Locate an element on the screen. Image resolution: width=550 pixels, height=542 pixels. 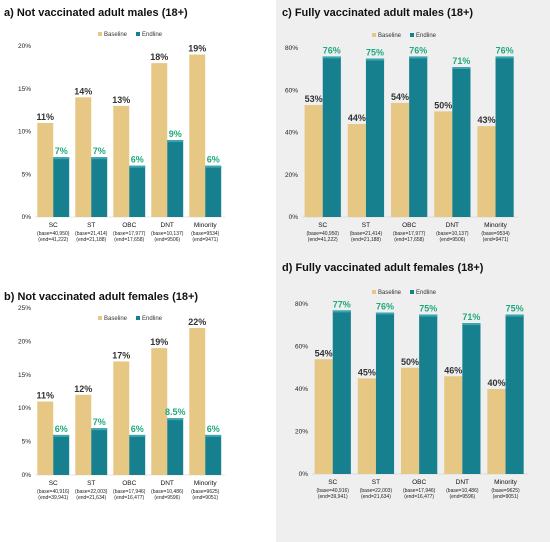
x-category-label: Minority is located at coordinates (206, 225).